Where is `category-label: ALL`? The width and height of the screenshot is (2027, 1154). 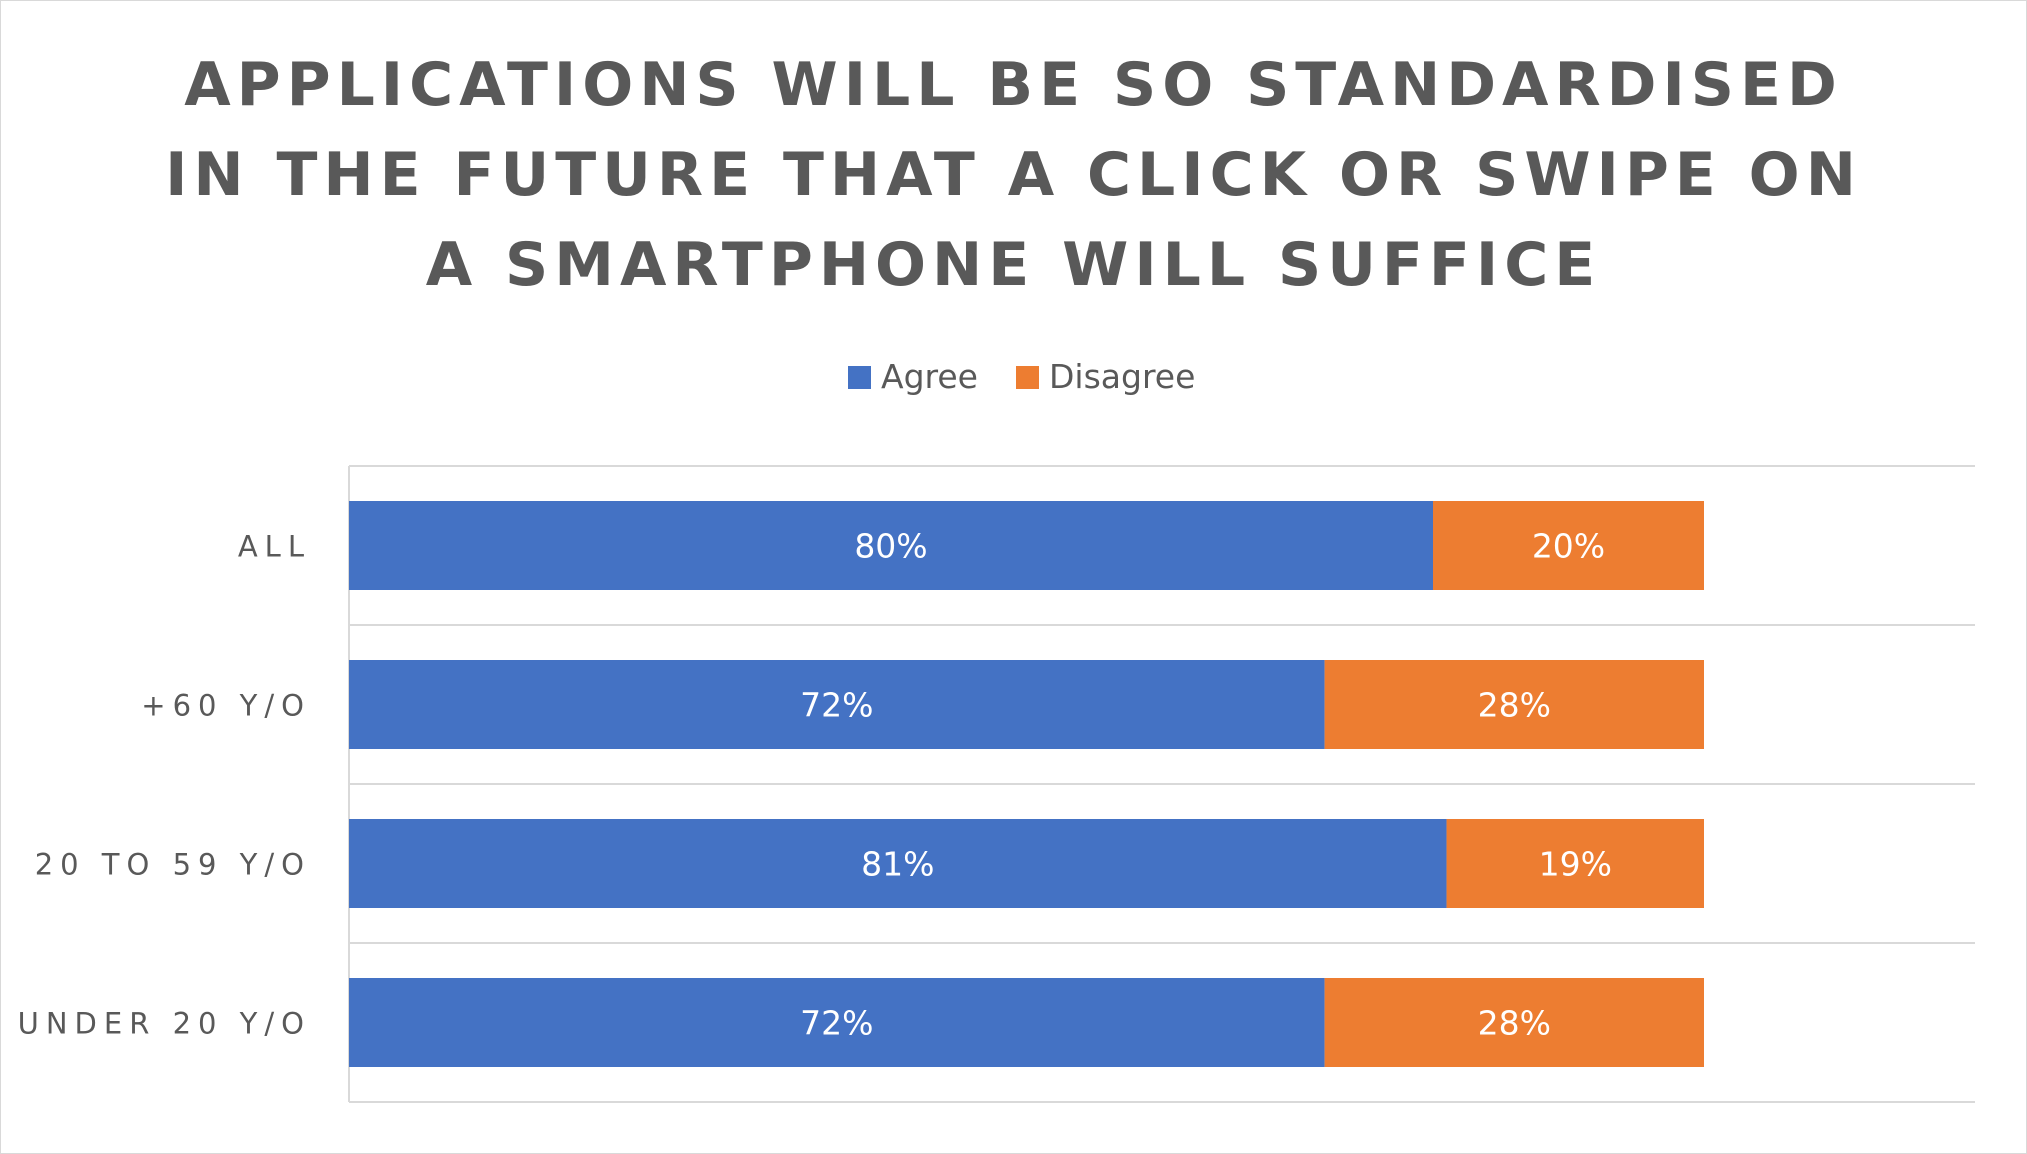
category-label: ALL is located at coordinates (274, 547).